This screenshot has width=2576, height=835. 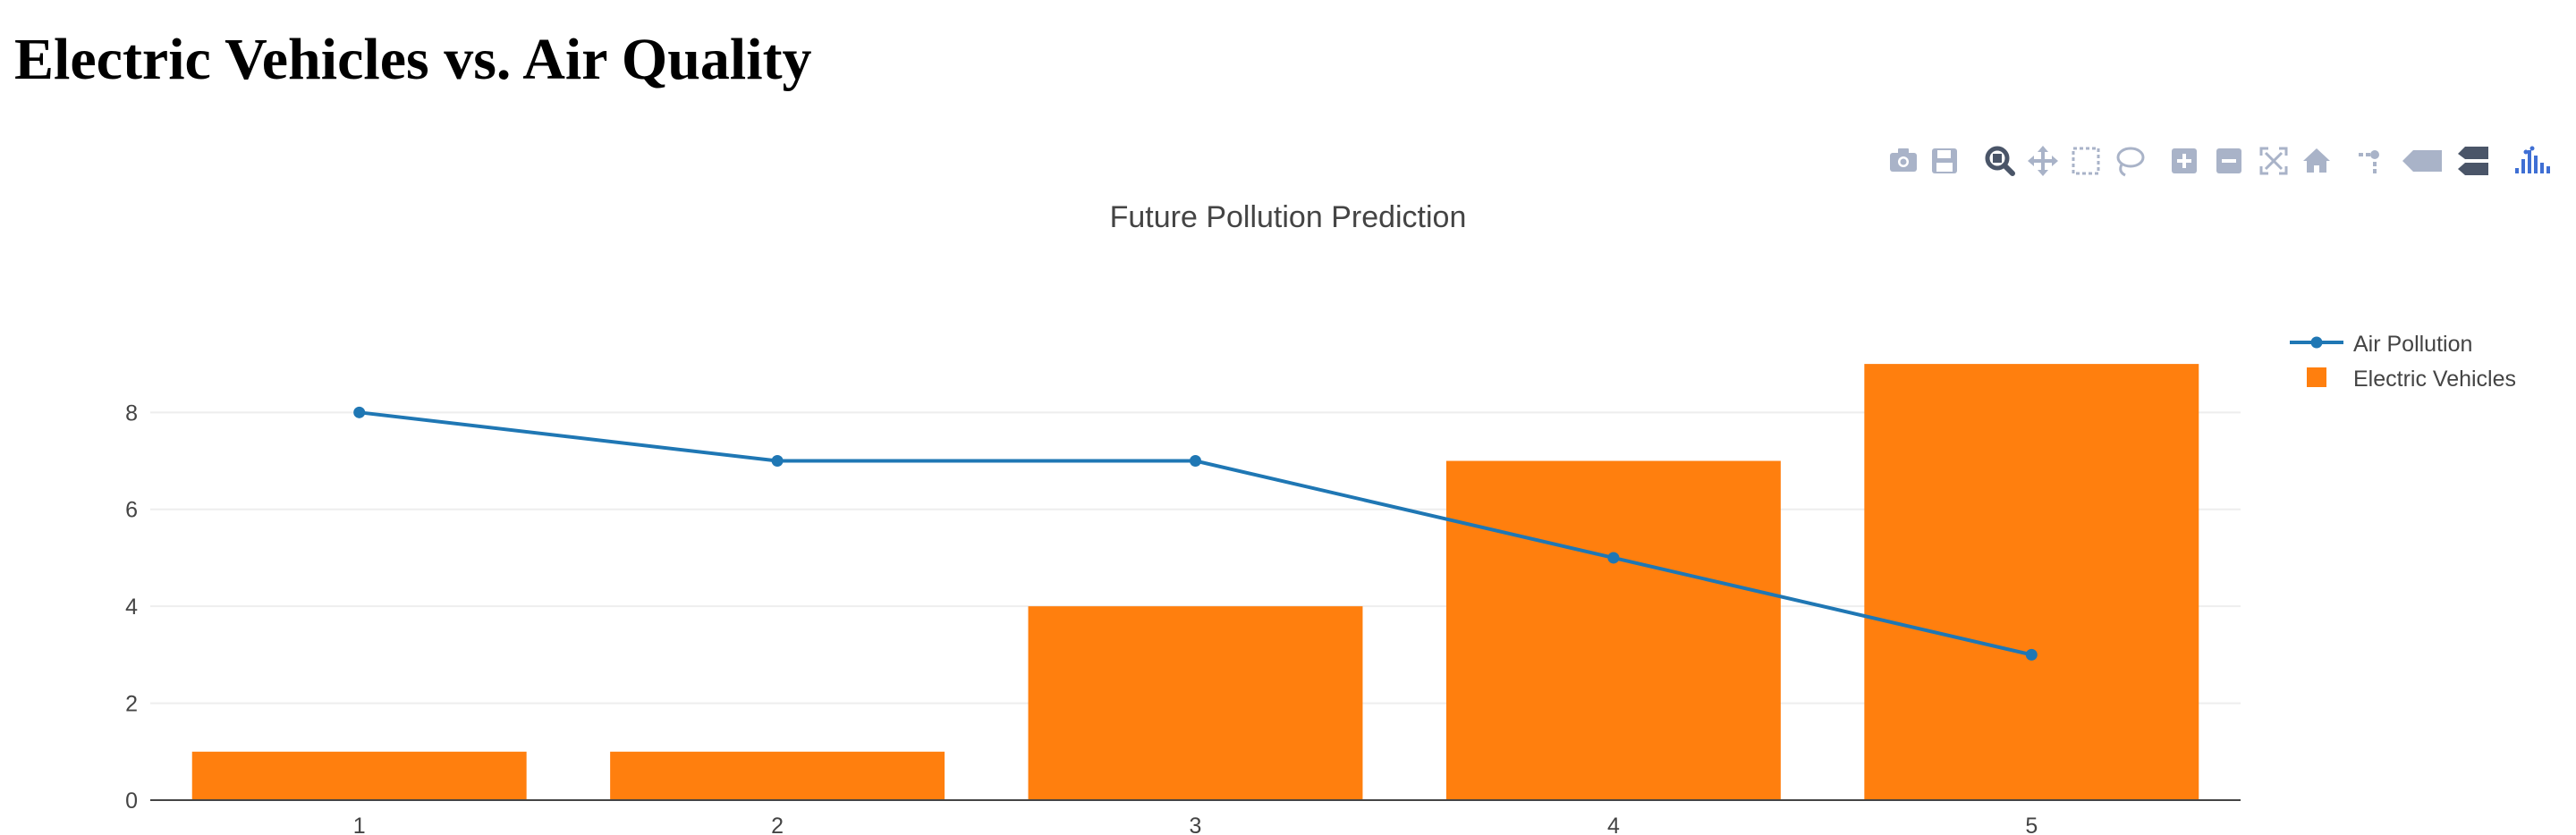 I want to click on camera-icon, so click(x=1903, y=160).